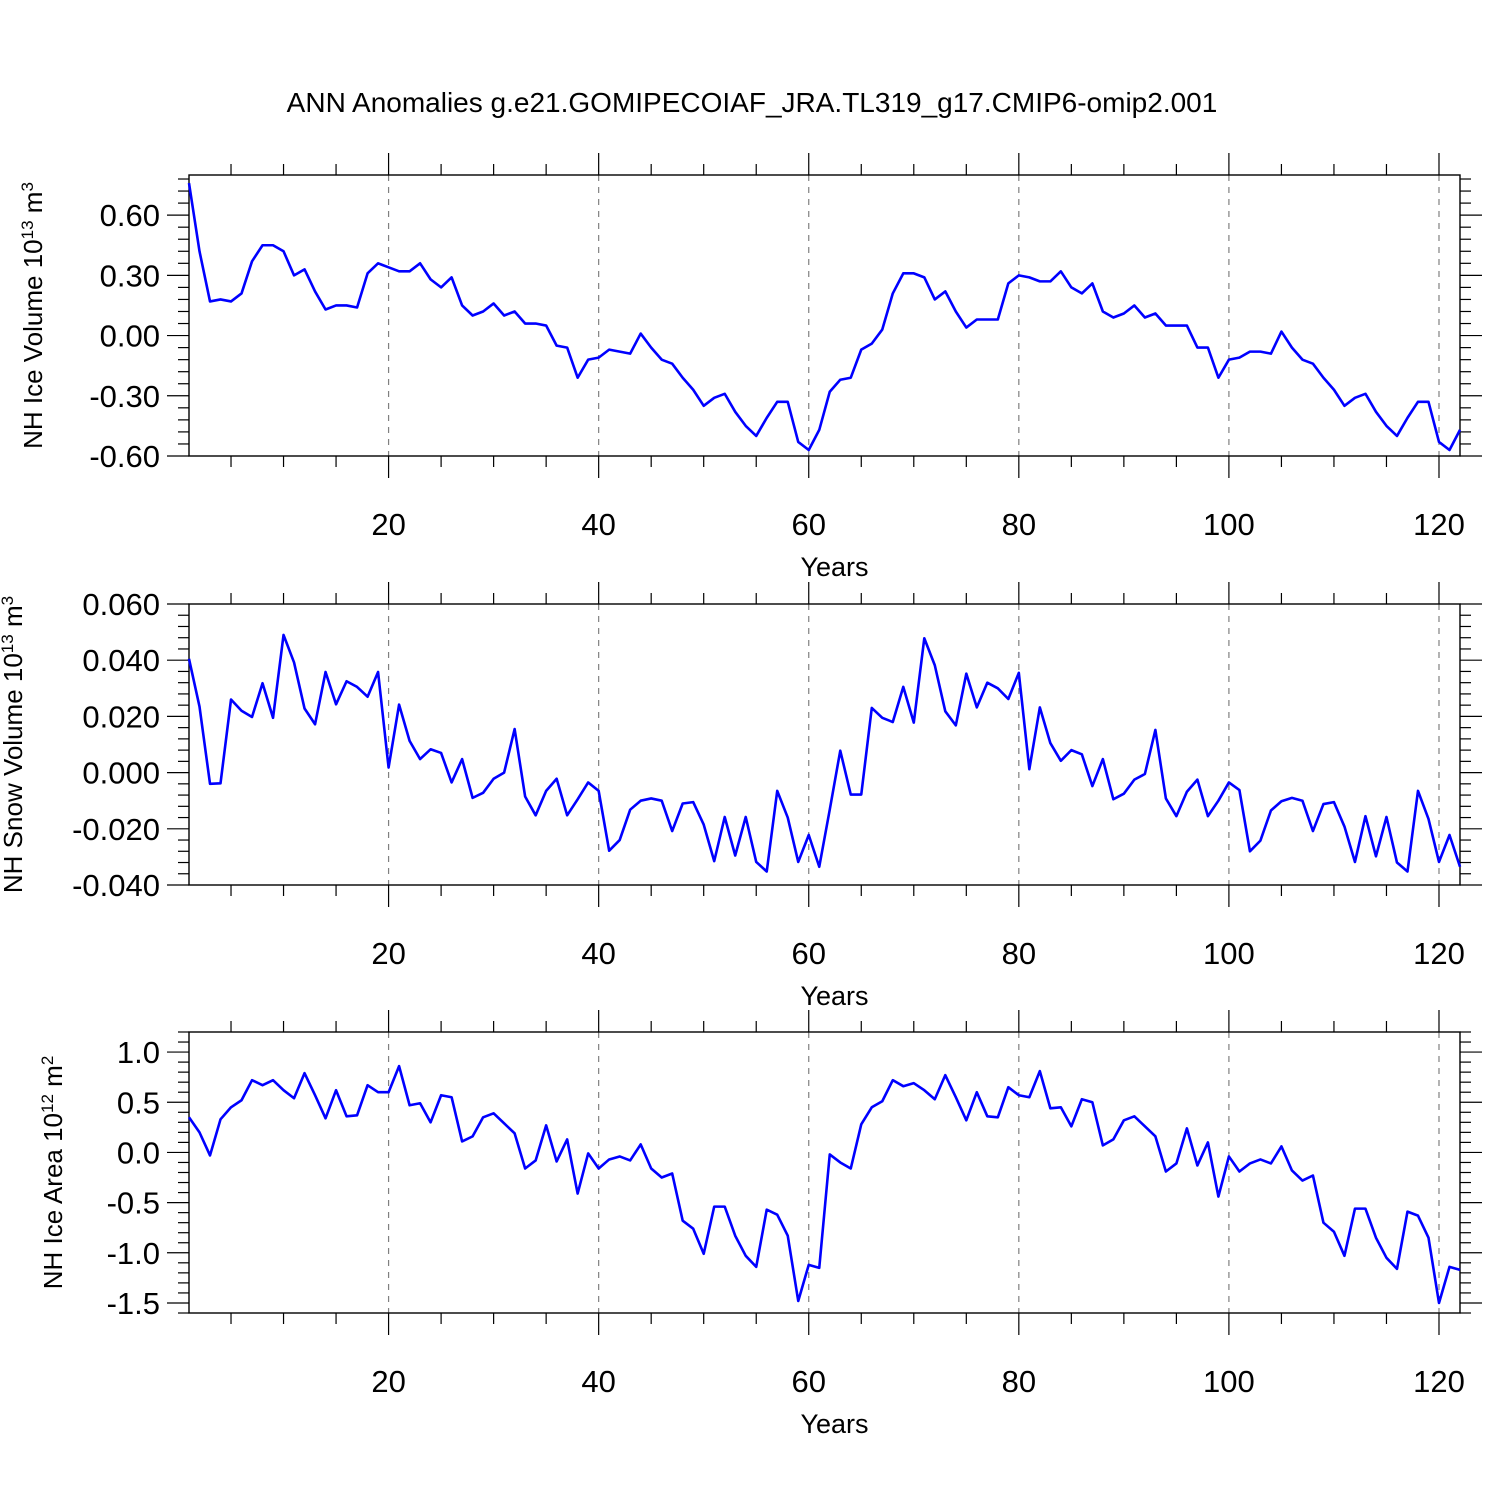  What do you see at coordinates (133, 1303) in the screenshot?
I see `ice-area-ytick-label: -1.5` at bounding box center [133, 1303].